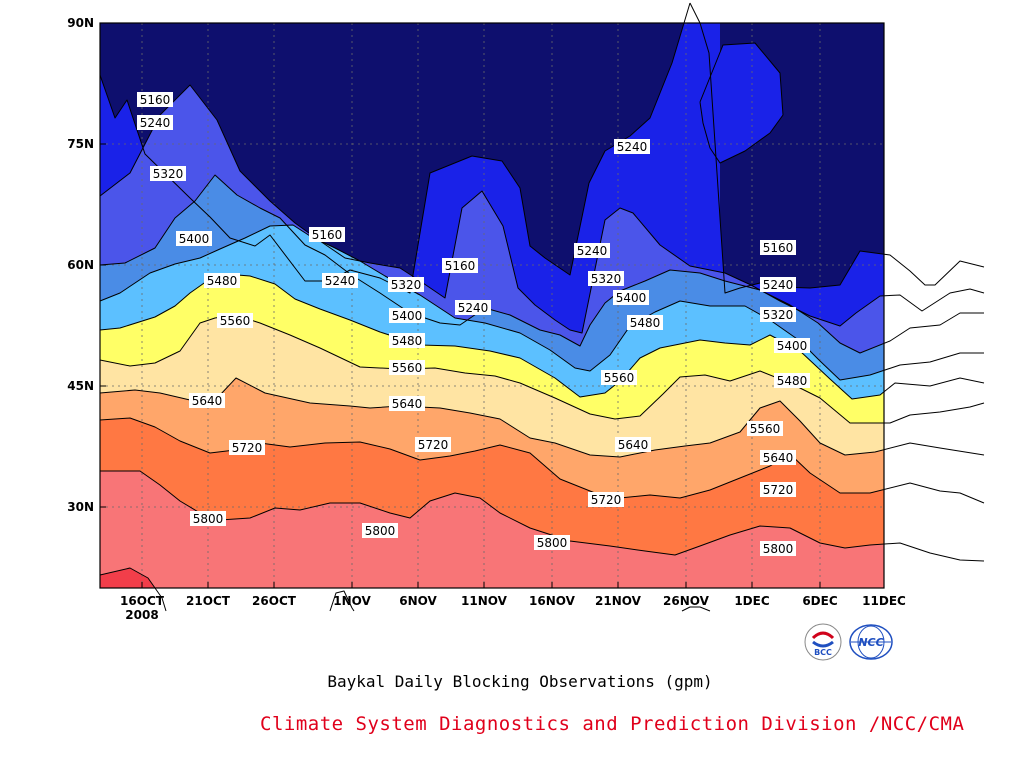  Describe the element at coordinates (884, 601) in the screenshot. I see `x-tick-label: 11DEC` at that location.